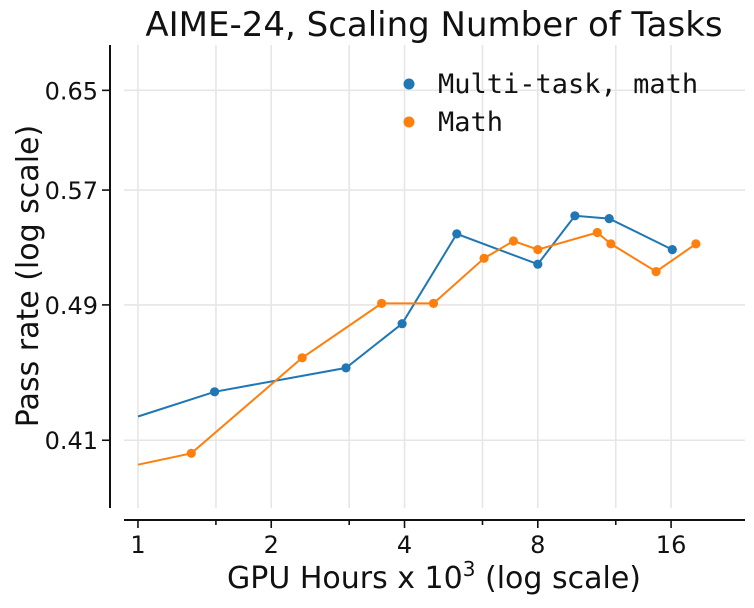 The height and width of the screenshot is (608, 754). I want to click on legend-label: Math, so click(470, 122).